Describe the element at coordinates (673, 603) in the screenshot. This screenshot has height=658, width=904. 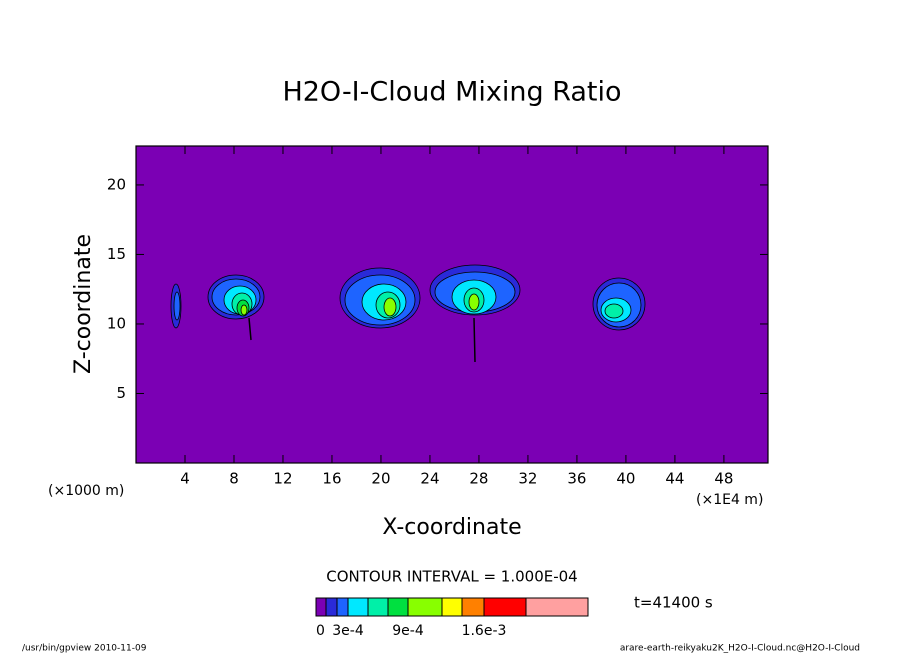
I see `time-label: t=41400 s` at that location.